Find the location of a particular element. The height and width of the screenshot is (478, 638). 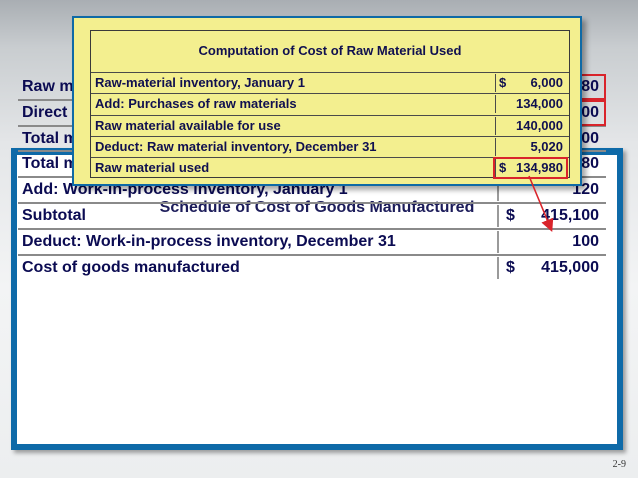

computation-row: Add: Purchases of raw materials 134,000 is located at coordinates (330, 103).